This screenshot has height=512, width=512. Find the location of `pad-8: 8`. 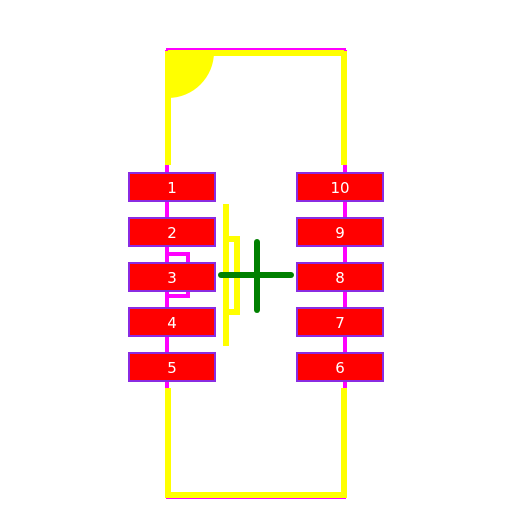

pad-8: 8 is located at coordinates (340, 277).